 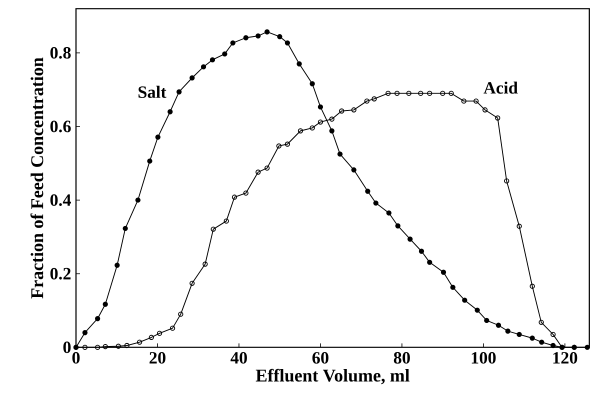 I want to click on x-tick-label: 80, so click(x=402, y=358).